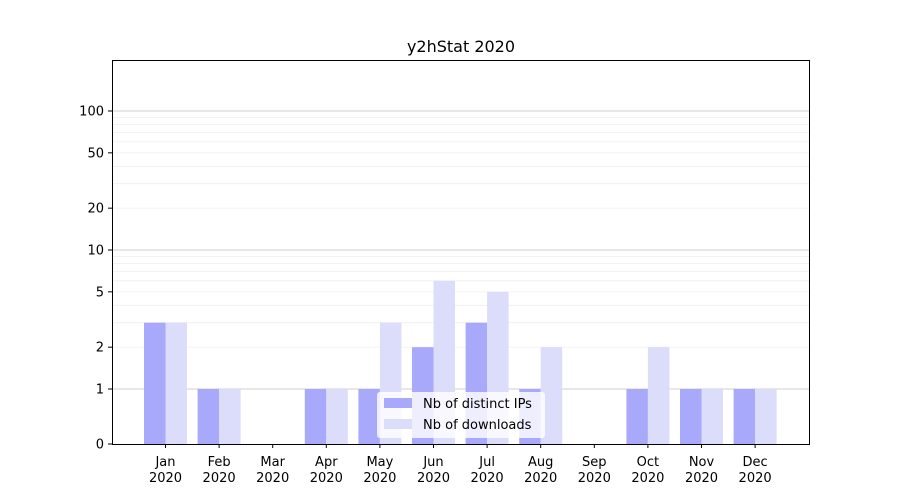 This screenshot has width=900, height=500. Describe the element at coordinates (326, 462) in the screenshot. I see `x-tick-label-month: Apr` at that location.